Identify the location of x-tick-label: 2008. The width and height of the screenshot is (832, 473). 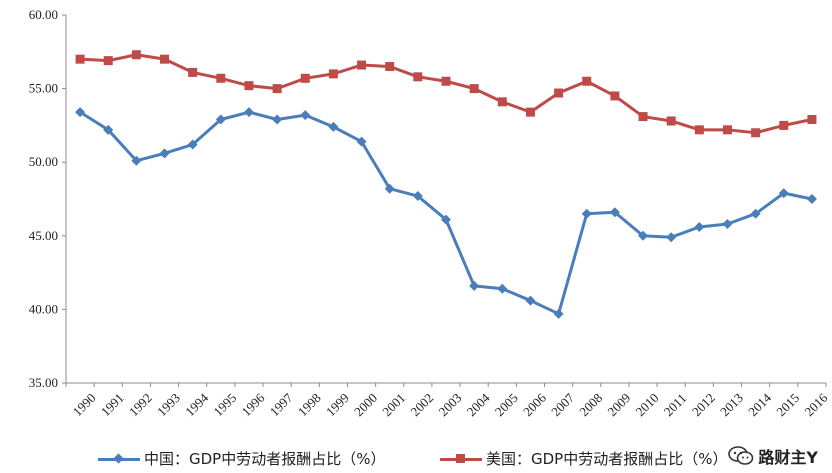
(590, 404).